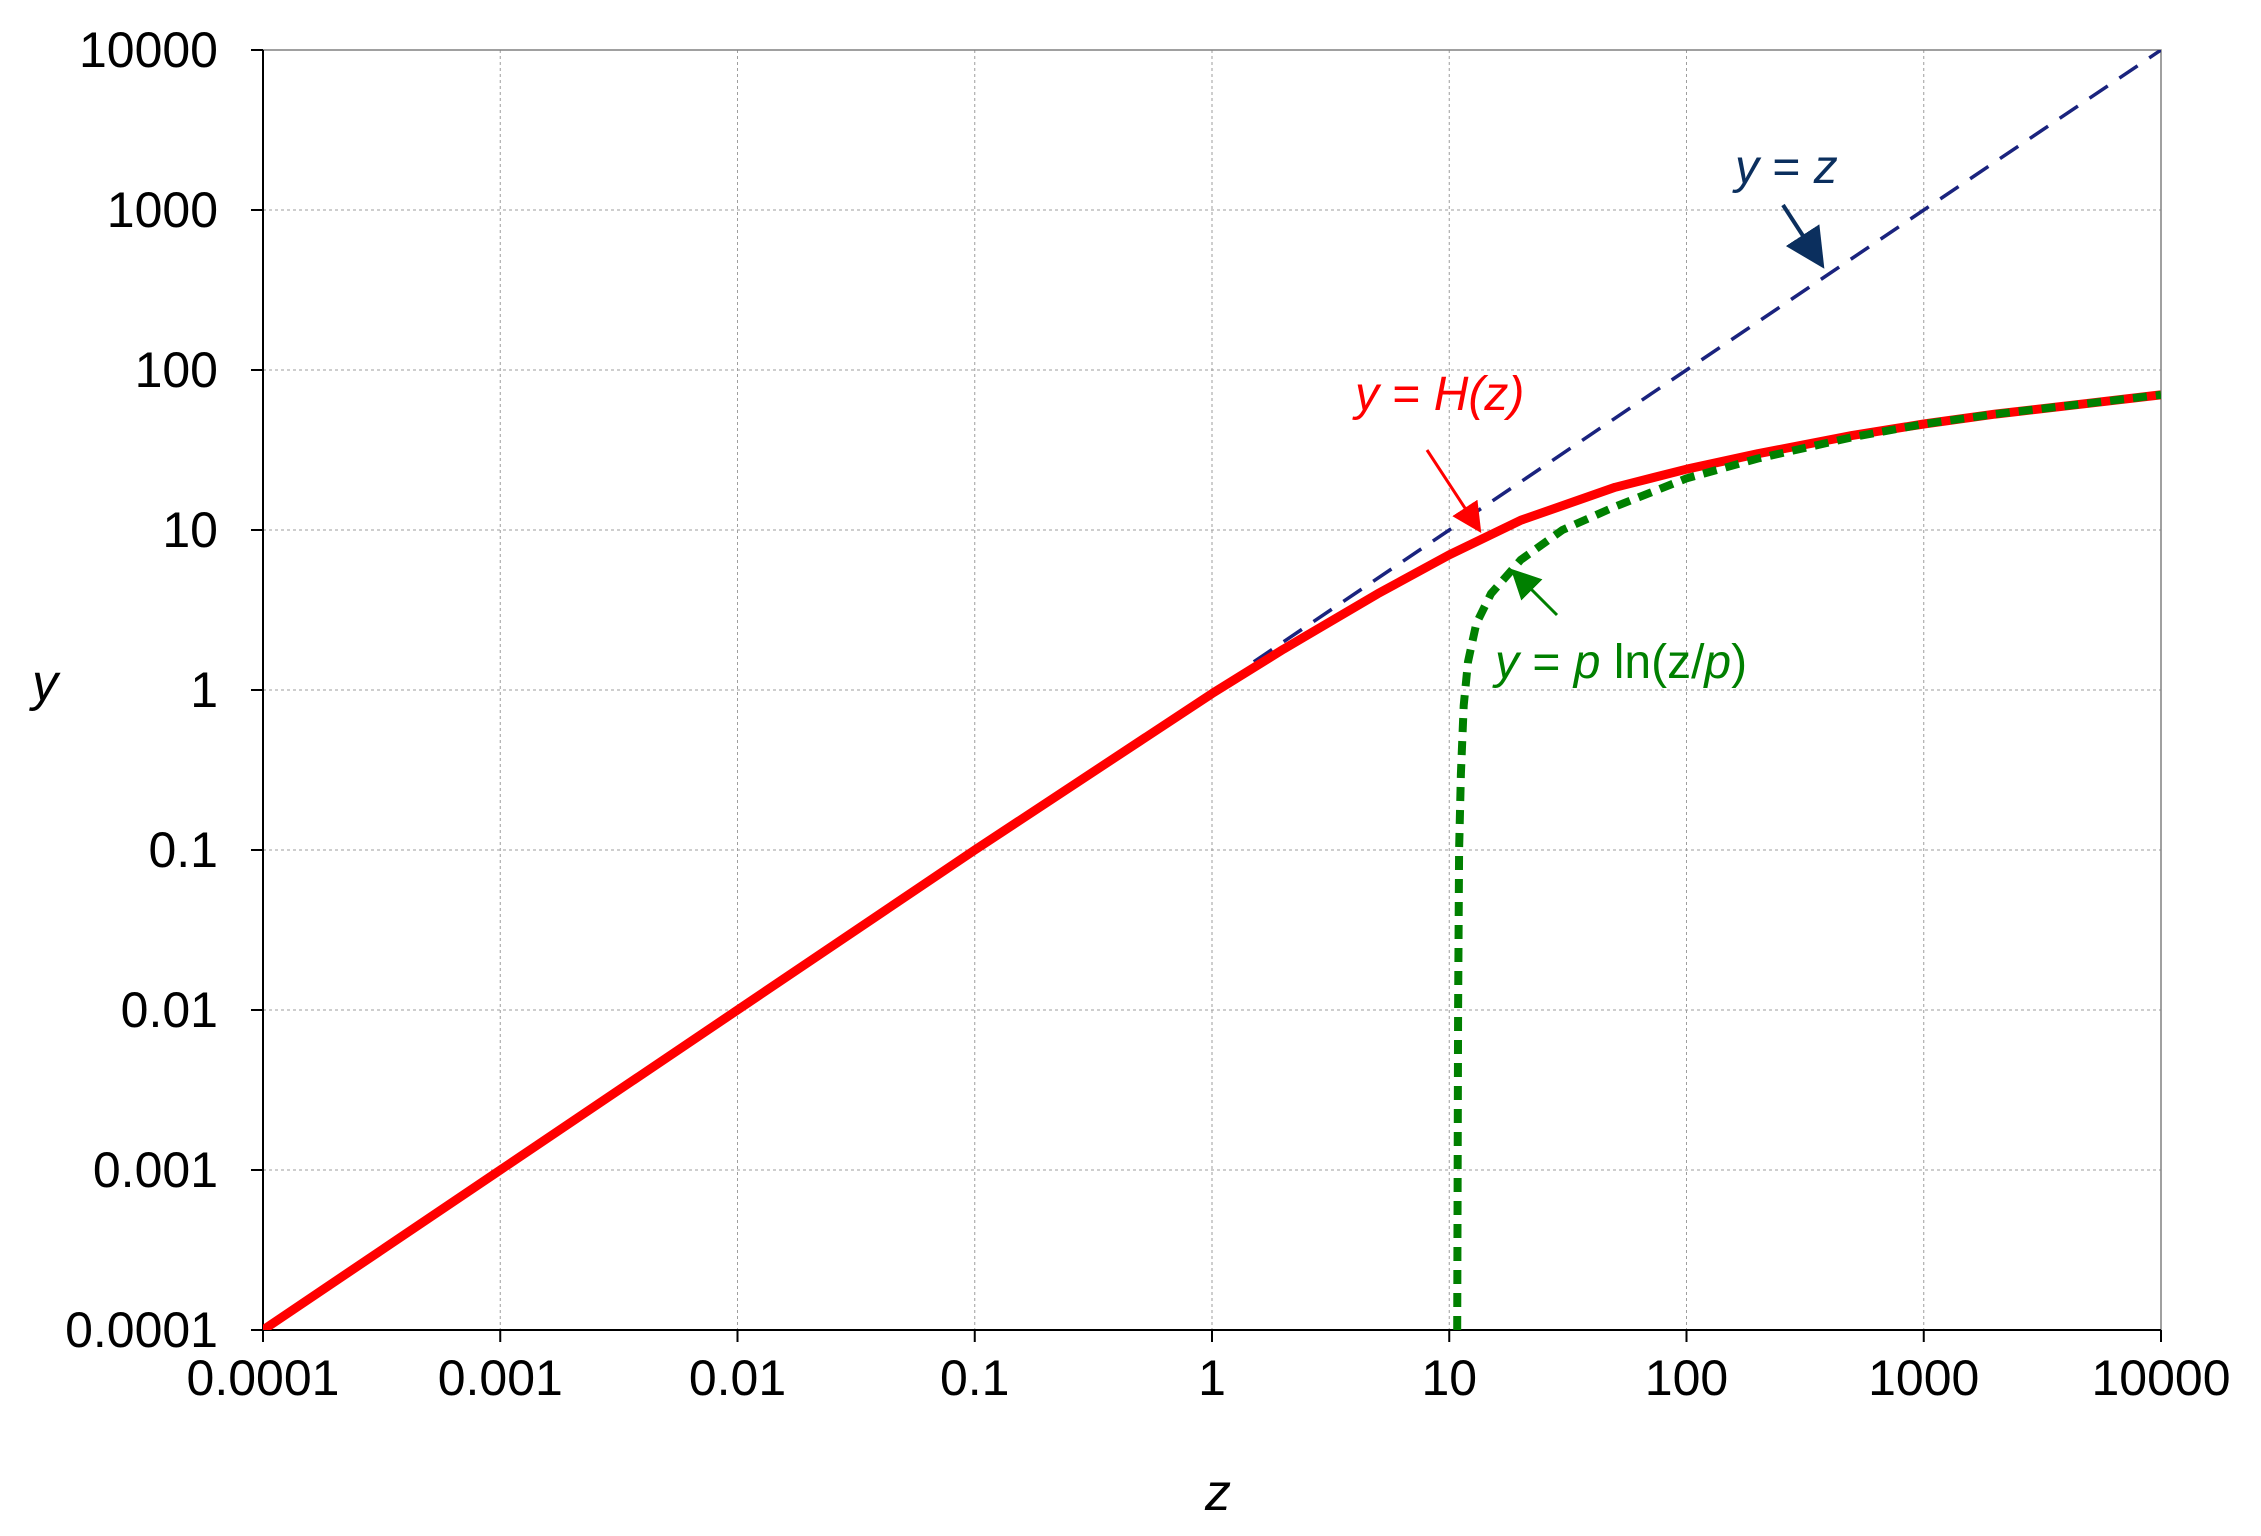 This screenshot has height=1536, width=2261. What do you see at coordinates (176, 370) in the screenshot?
I see `y-tick-label: 100` at bounding box center [176, 370].